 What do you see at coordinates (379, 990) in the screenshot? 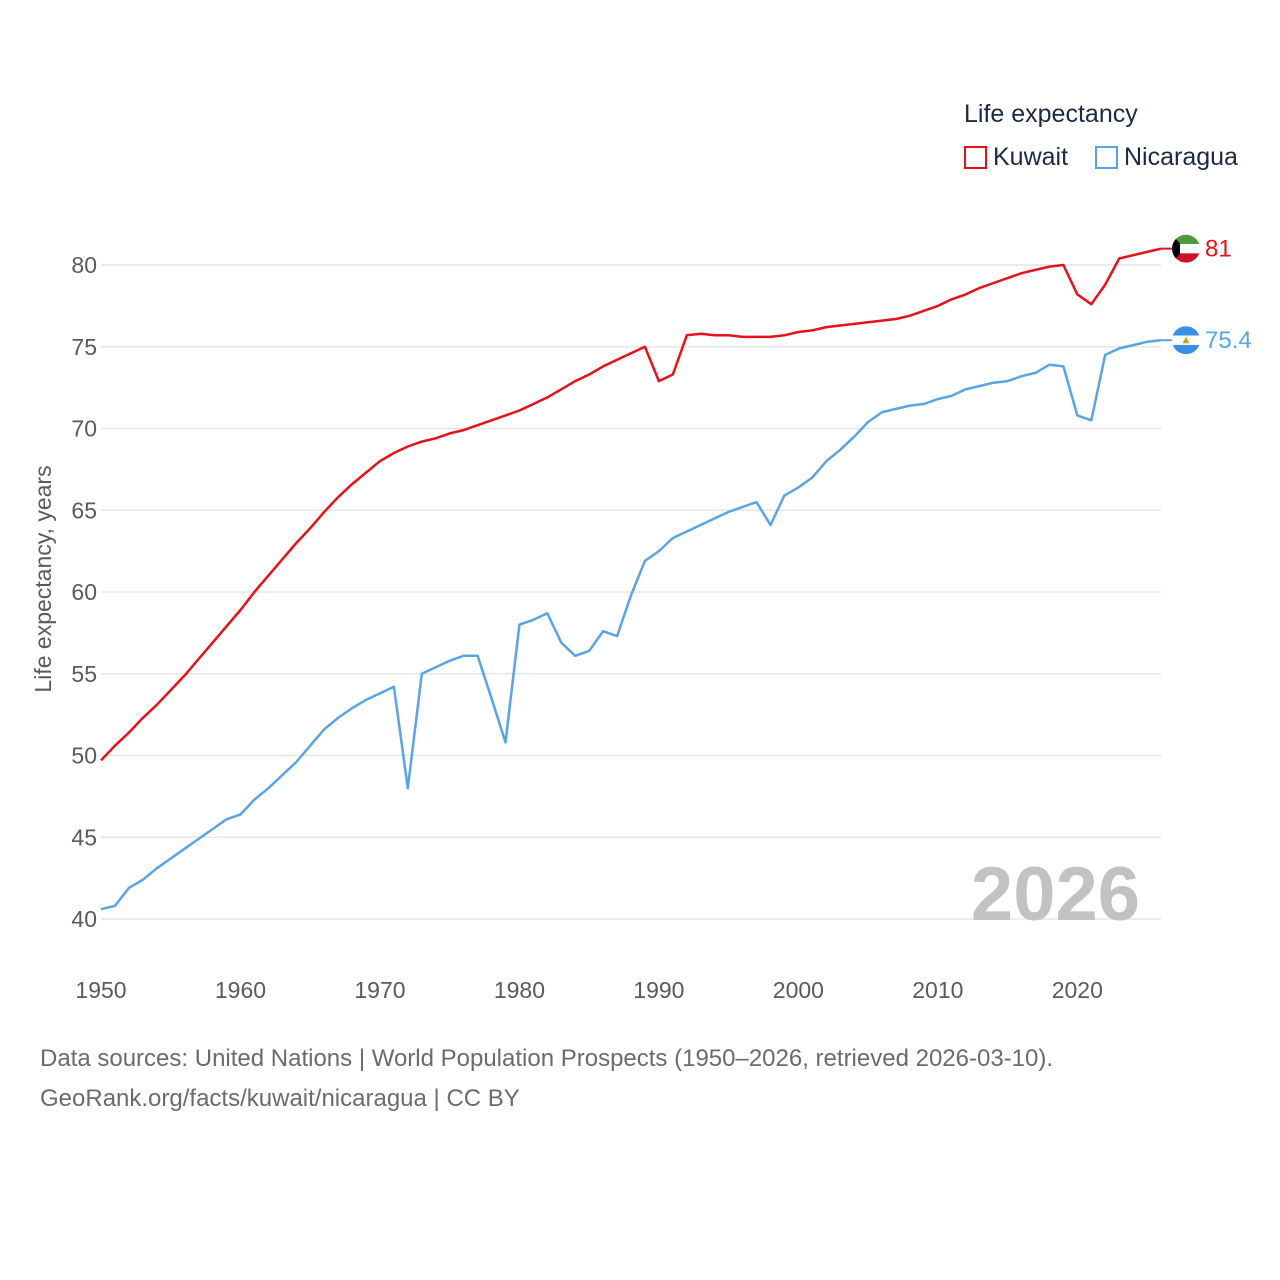
I see `x-tick-label: 1970` at bounding box center [379, 990].